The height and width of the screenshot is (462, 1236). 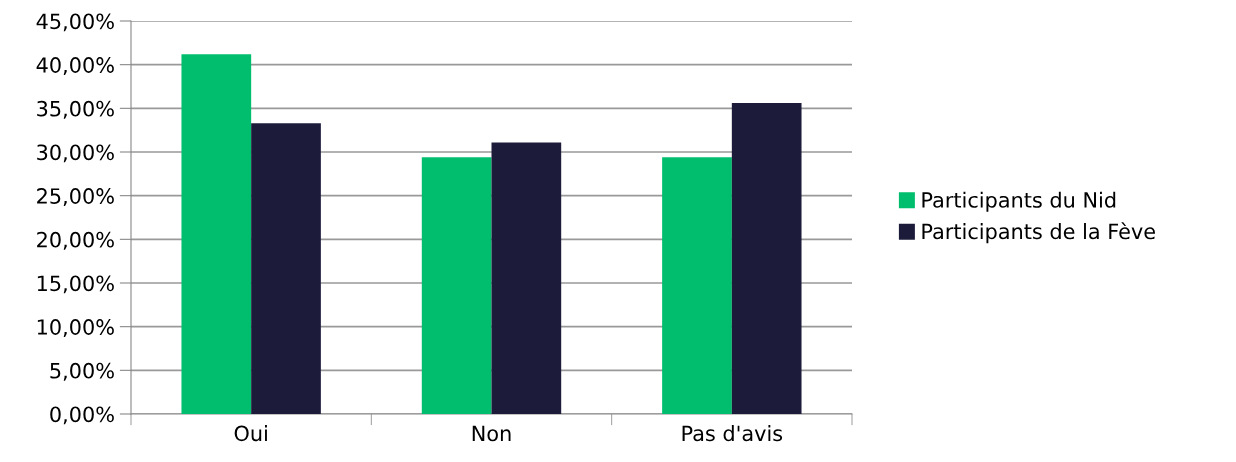 I want to click on y-tick-label: 5,00%, so click(x=82, y=371).